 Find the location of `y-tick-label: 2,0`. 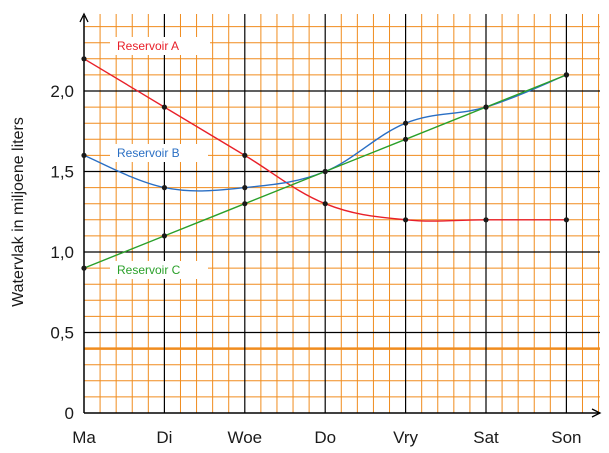

y-tick-label: 2,0 is located at coordinates (62, 91).